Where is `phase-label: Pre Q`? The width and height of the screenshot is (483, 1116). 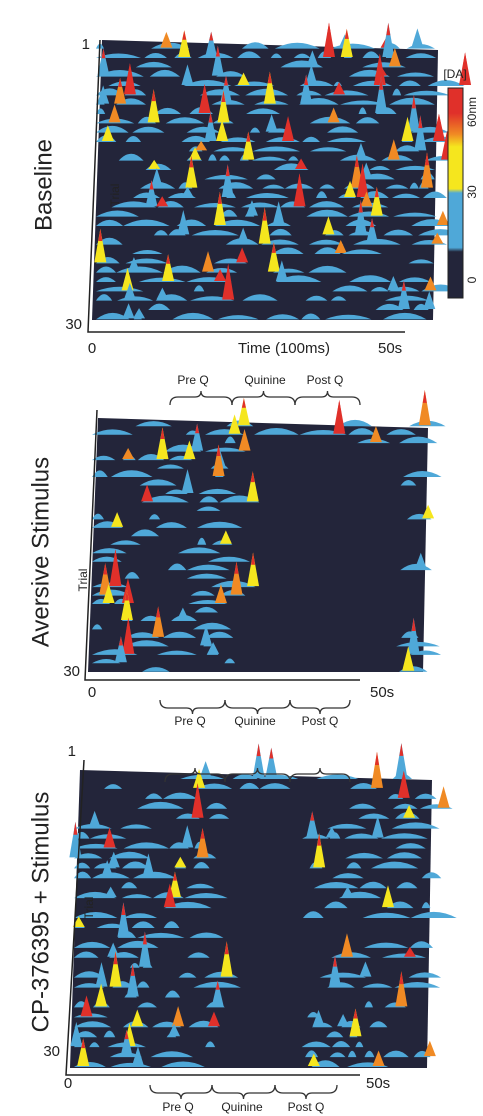 phase-label: Pre Q is located at coordinates (177, 1107).